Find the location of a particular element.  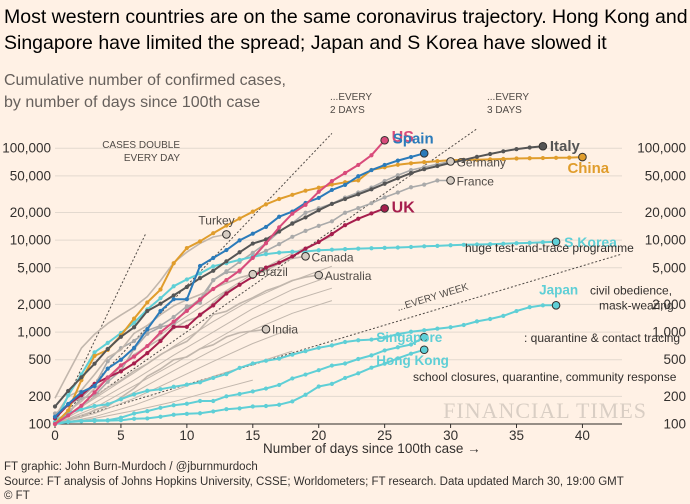

y-tick-label-right: 5,000 is located at coordinates (669, 267).